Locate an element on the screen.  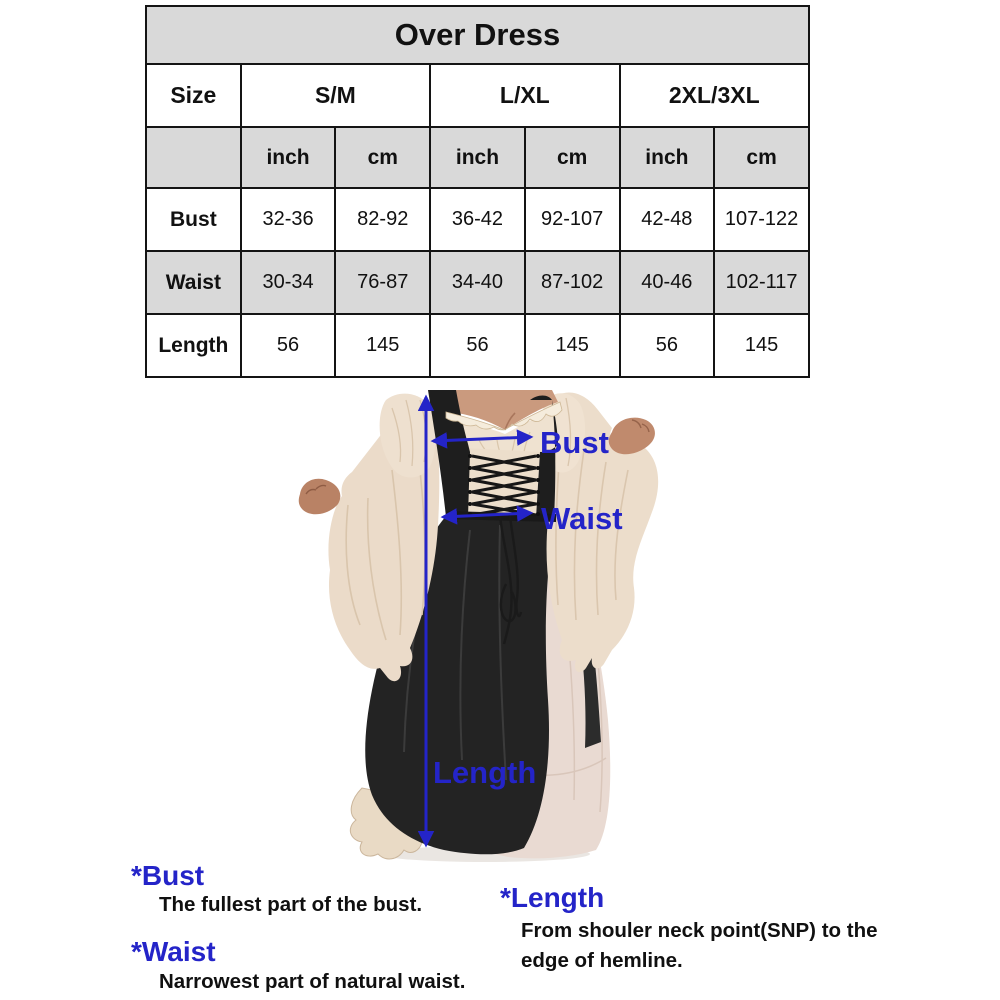
table-row: Size S/M L/XL 2XL/3XL is located at coordinates (478, 95).